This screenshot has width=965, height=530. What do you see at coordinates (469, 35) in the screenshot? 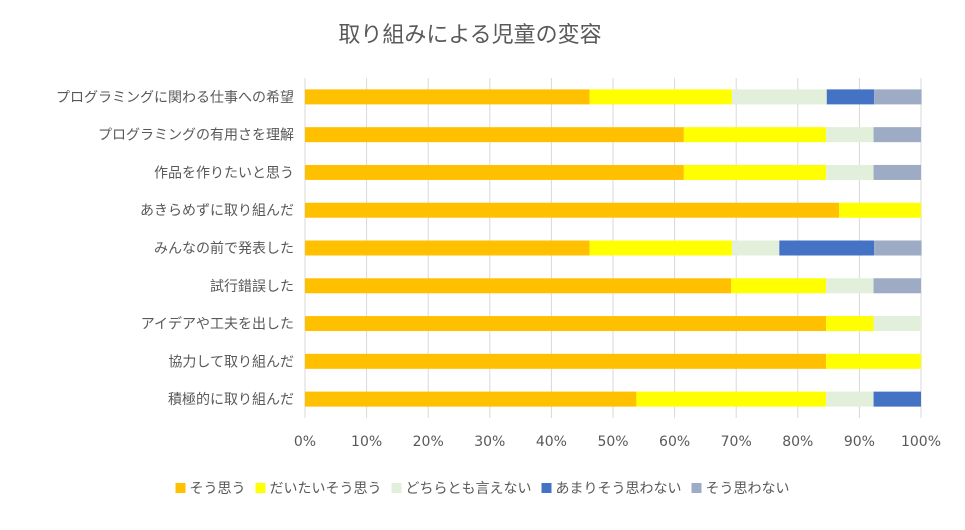
I see `chart-title: 取り組みによる児童の変容` at bounding box center [469, 35].